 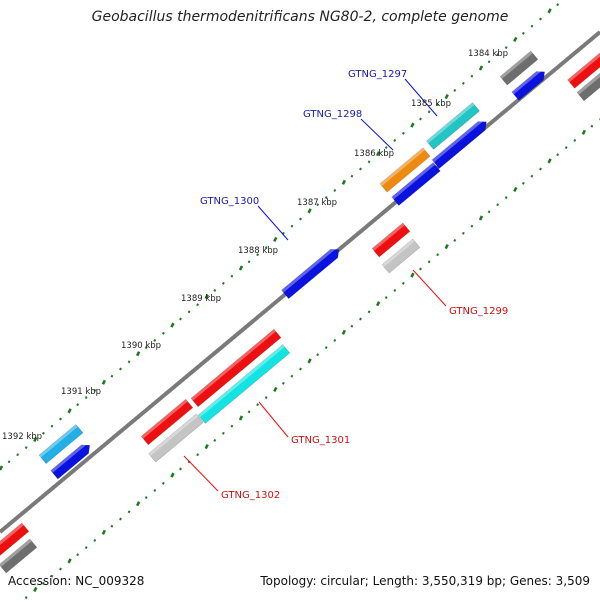 I want to click on gene-feature-teal, so click(x=453, y=126).